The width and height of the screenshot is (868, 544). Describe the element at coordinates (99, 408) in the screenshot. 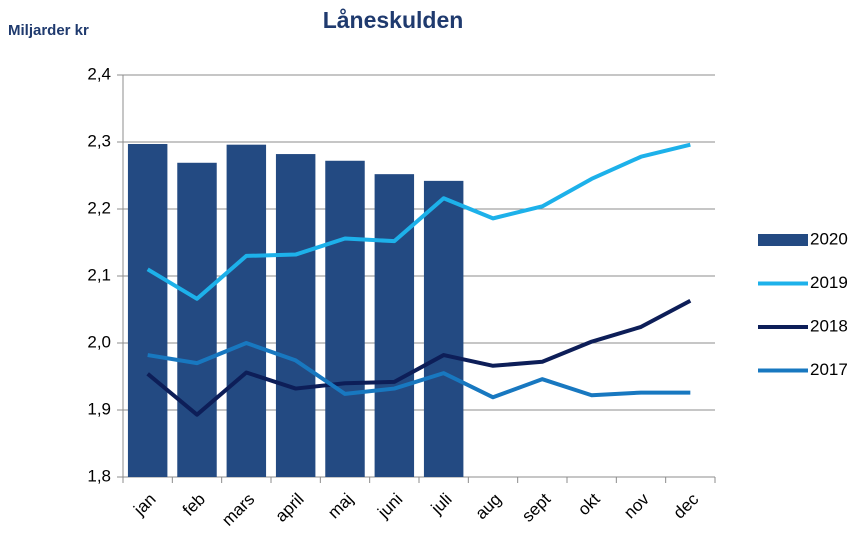

I see `y-tick-label: 1,9` at that location.